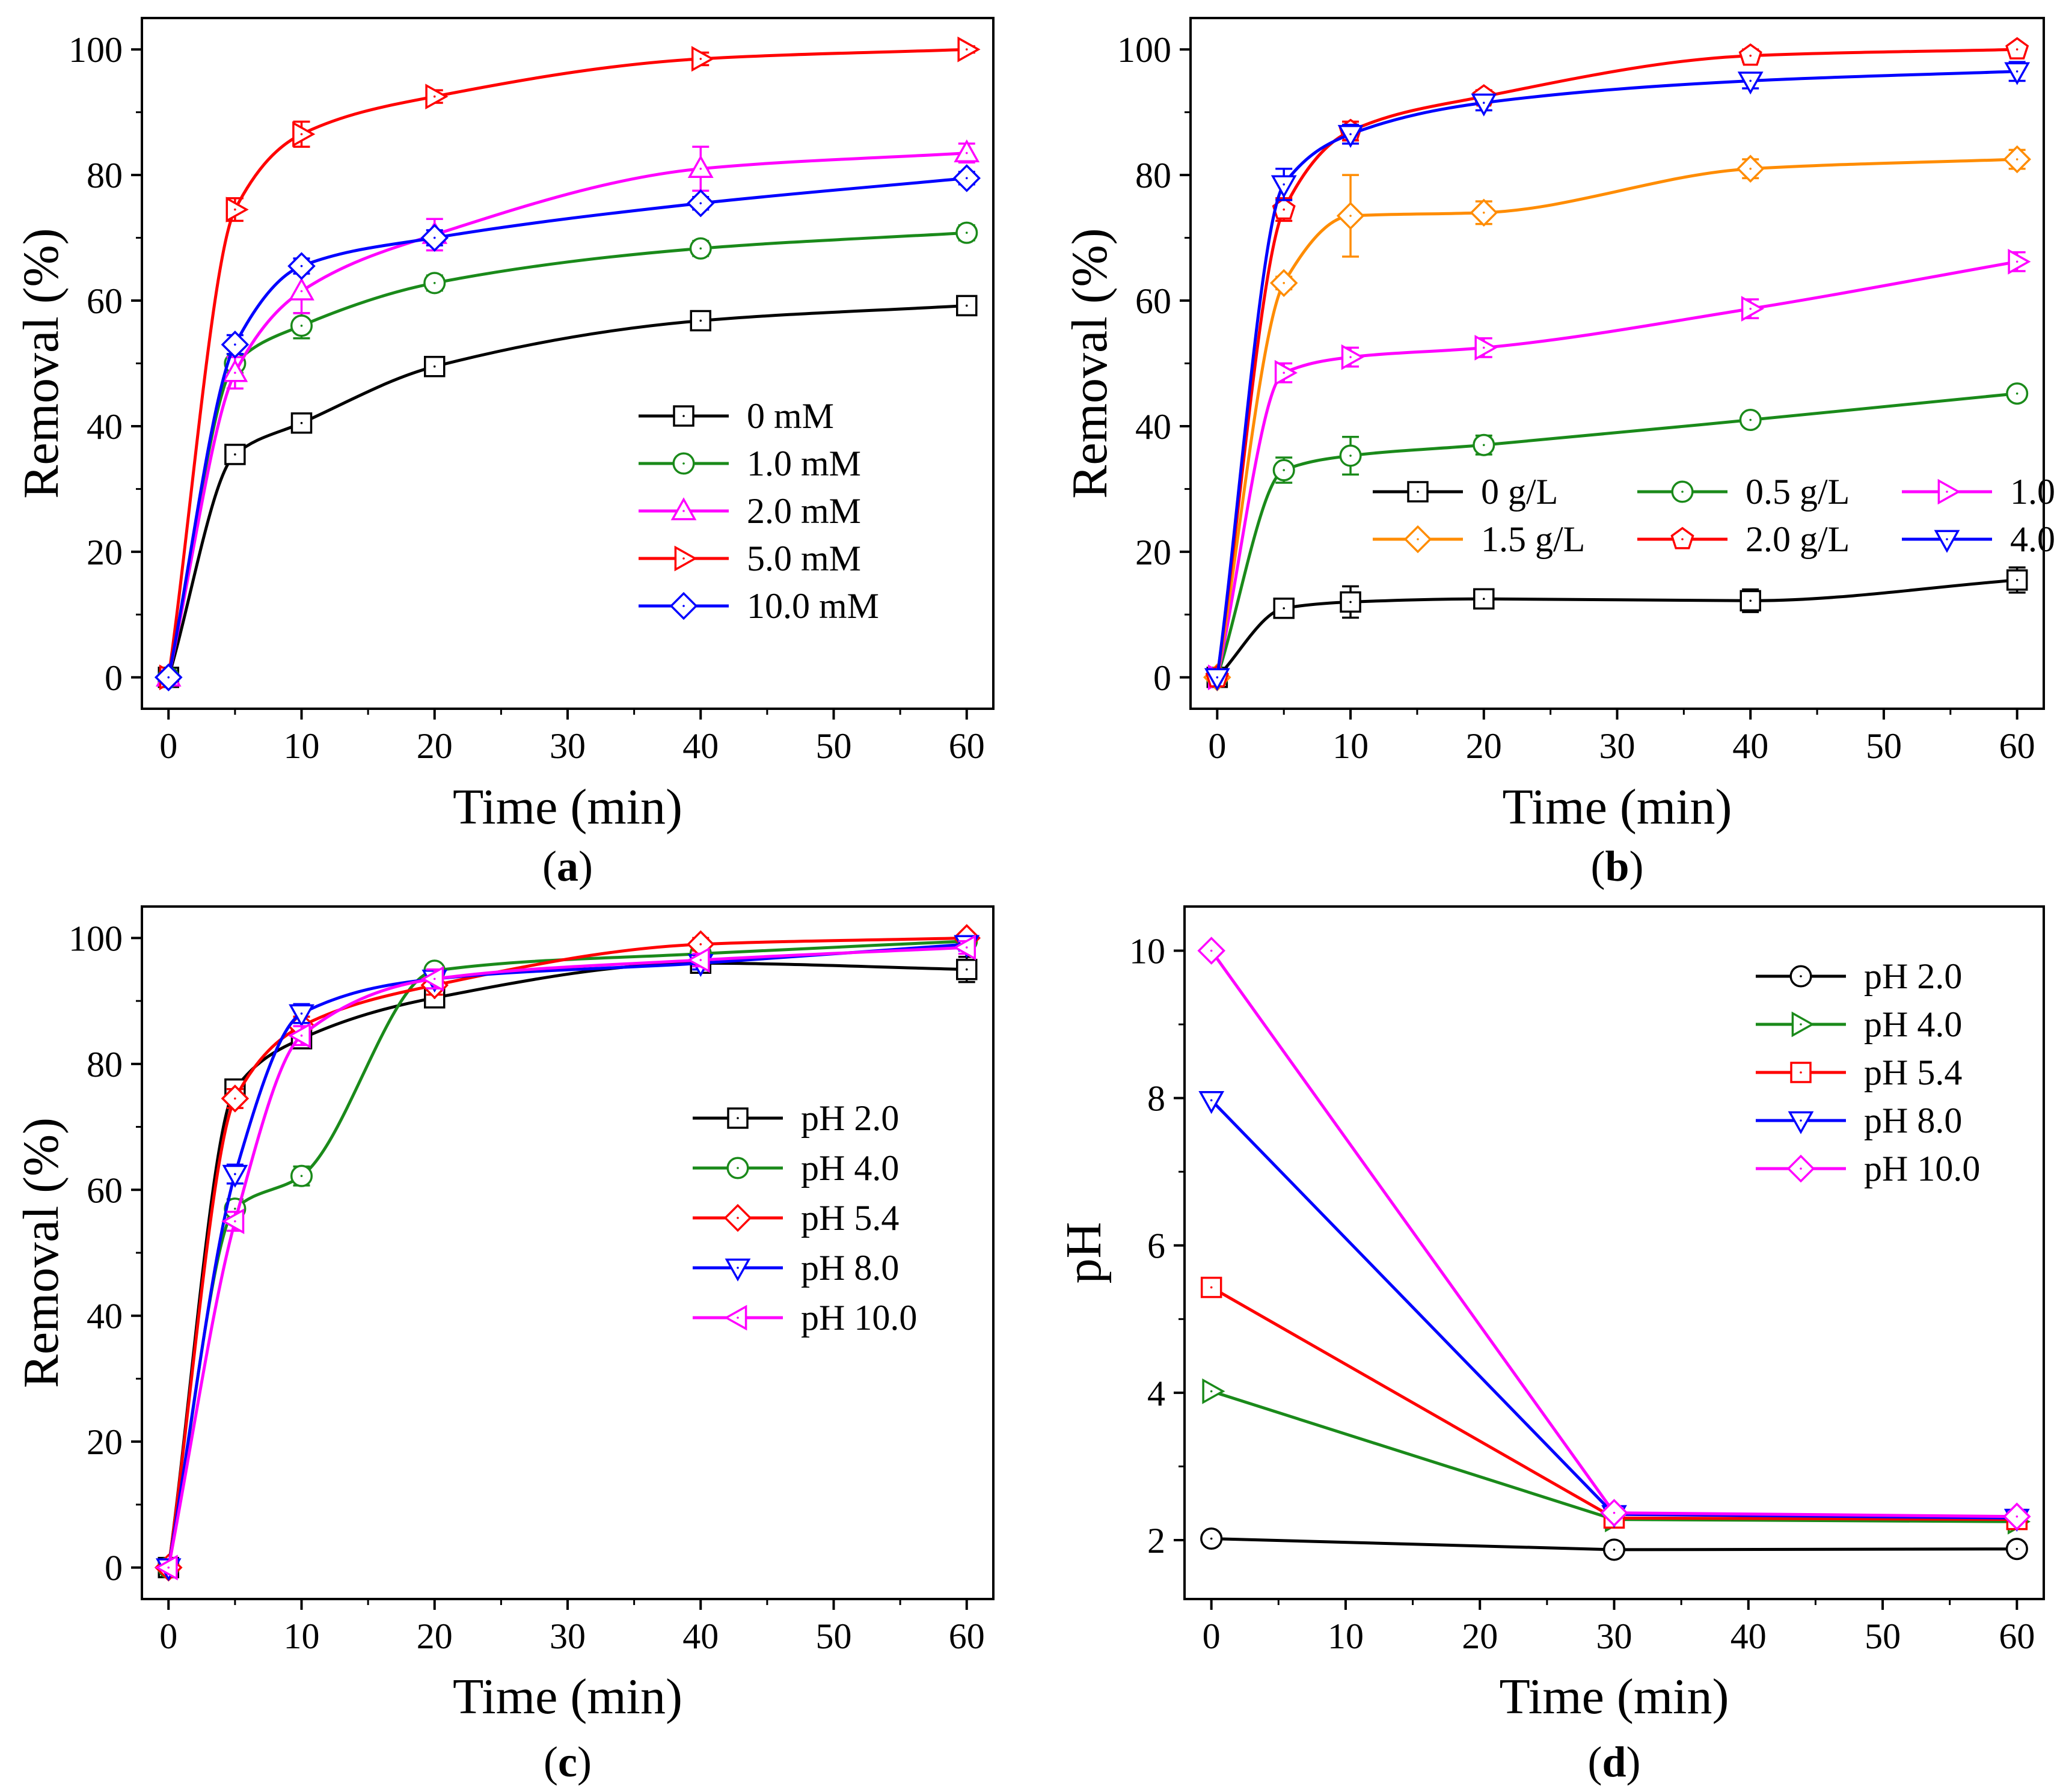  What do you see at coordinates (1798, 539) in the screenshot?
I see `legend-label: 2.0 g/L` at bounding box center [1798, 539].